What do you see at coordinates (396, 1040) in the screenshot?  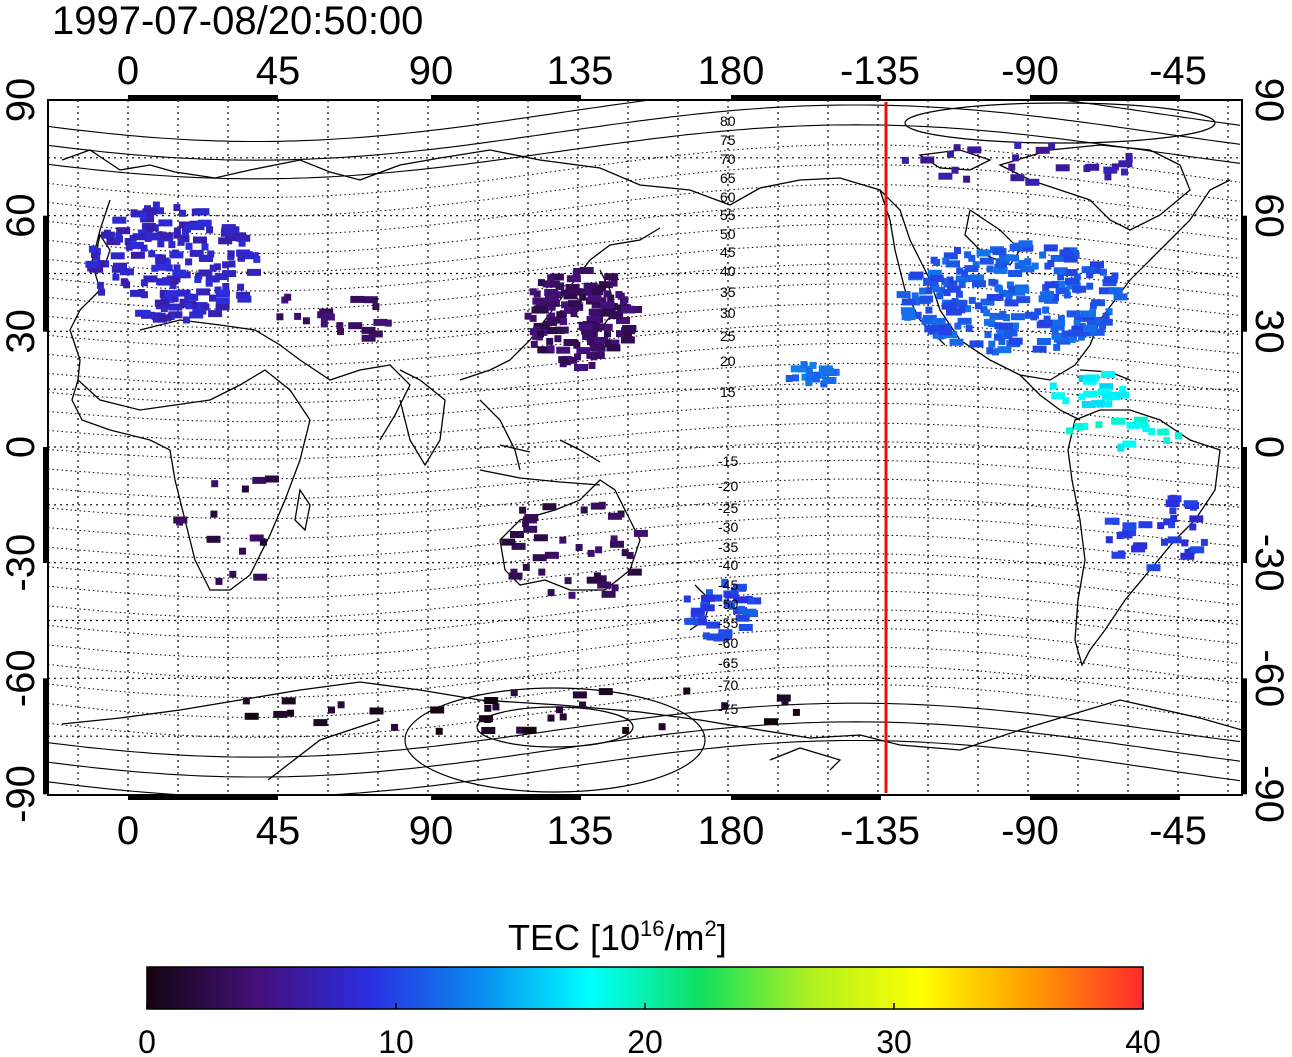 I see `colorbar-tick-label: 10` at bounding box center [396, 1040].